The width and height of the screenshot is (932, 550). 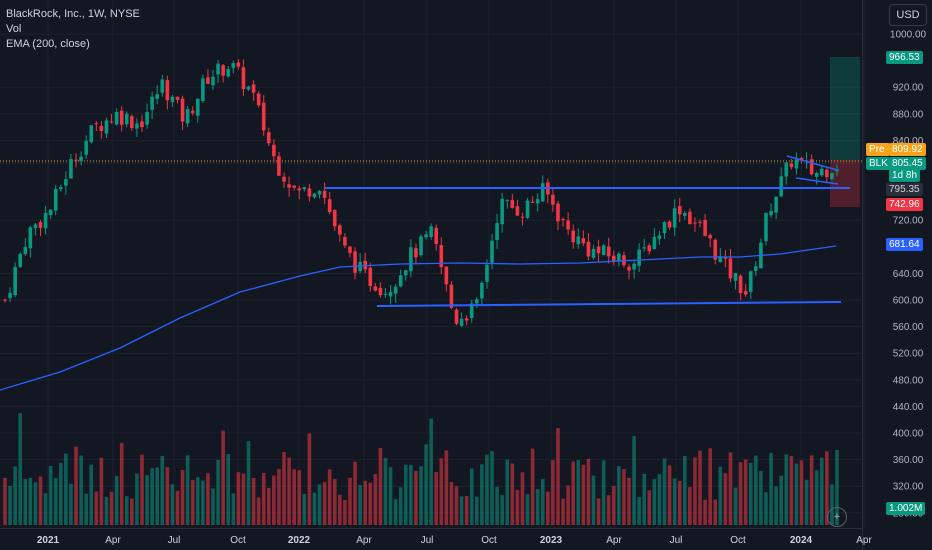 What do you see at coordinates (812, 163) in the screenshot?
I see `wedge-upper-line` at bounding box center [812, 163].